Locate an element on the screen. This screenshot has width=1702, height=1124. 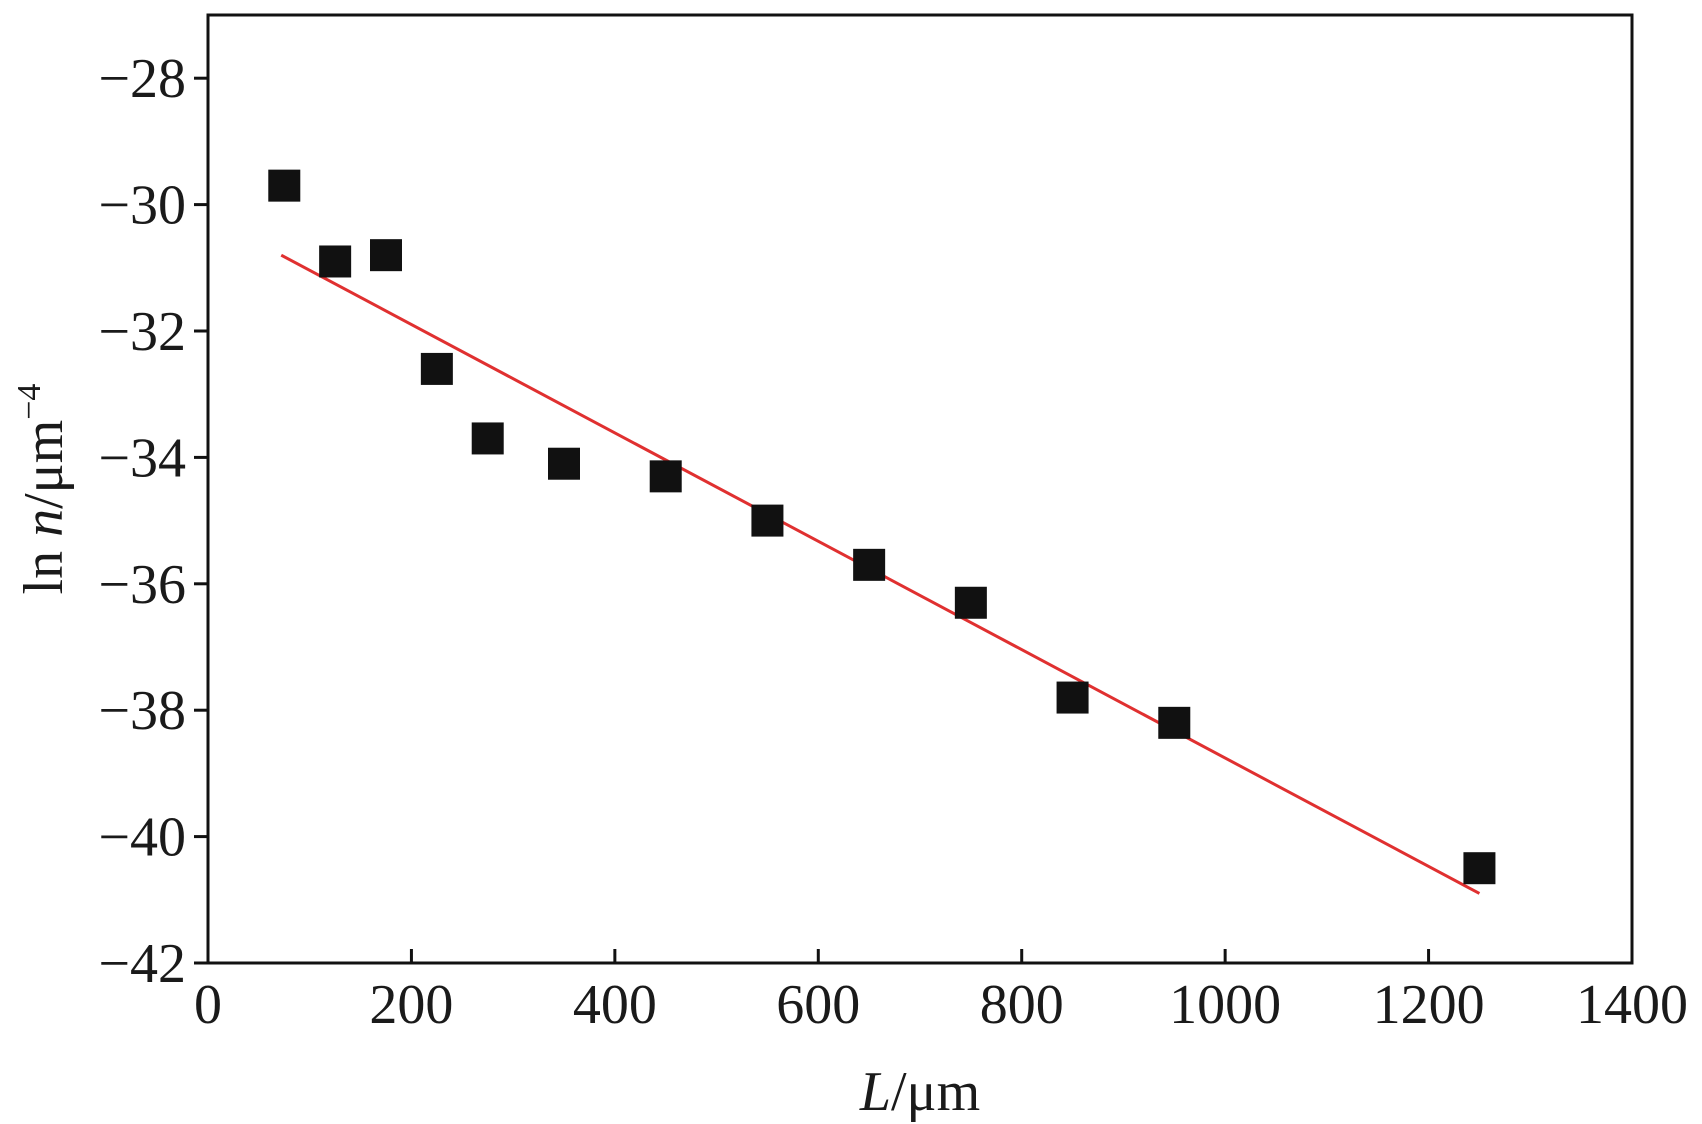
y-tick-label: −38 is located at coordinates (142, 711).